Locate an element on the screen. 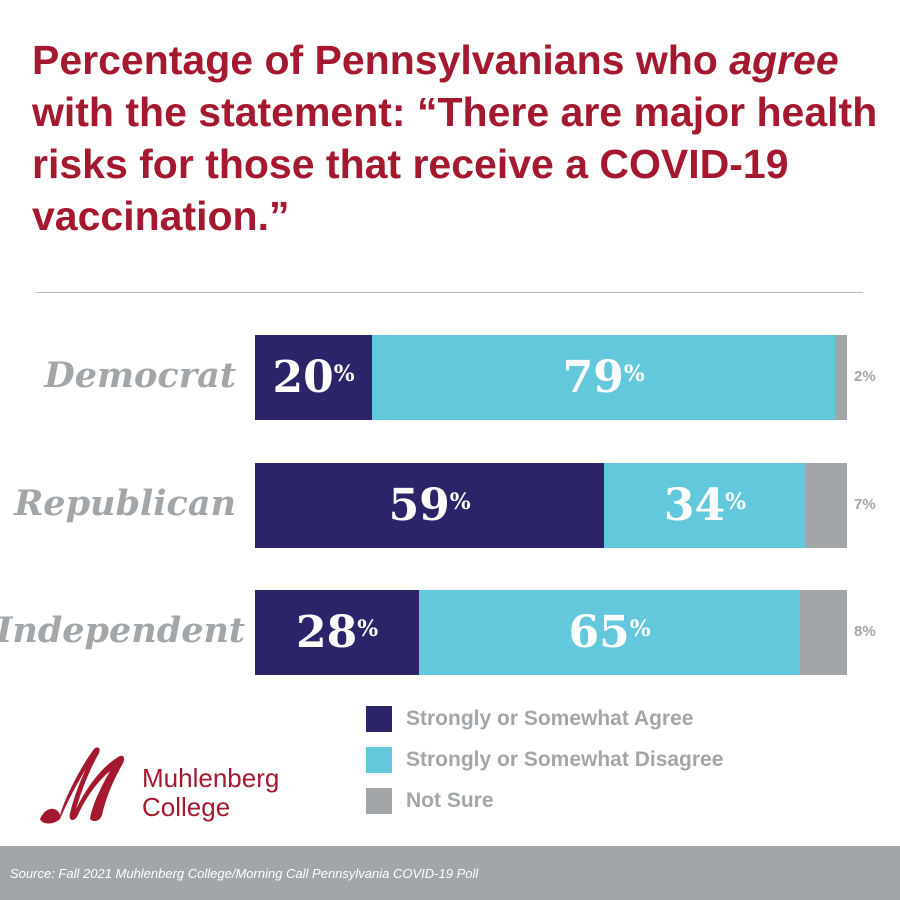 This screenshot has width=900, height=900. logo-line1: Muhlenberg is located at coordinates (211, 778).